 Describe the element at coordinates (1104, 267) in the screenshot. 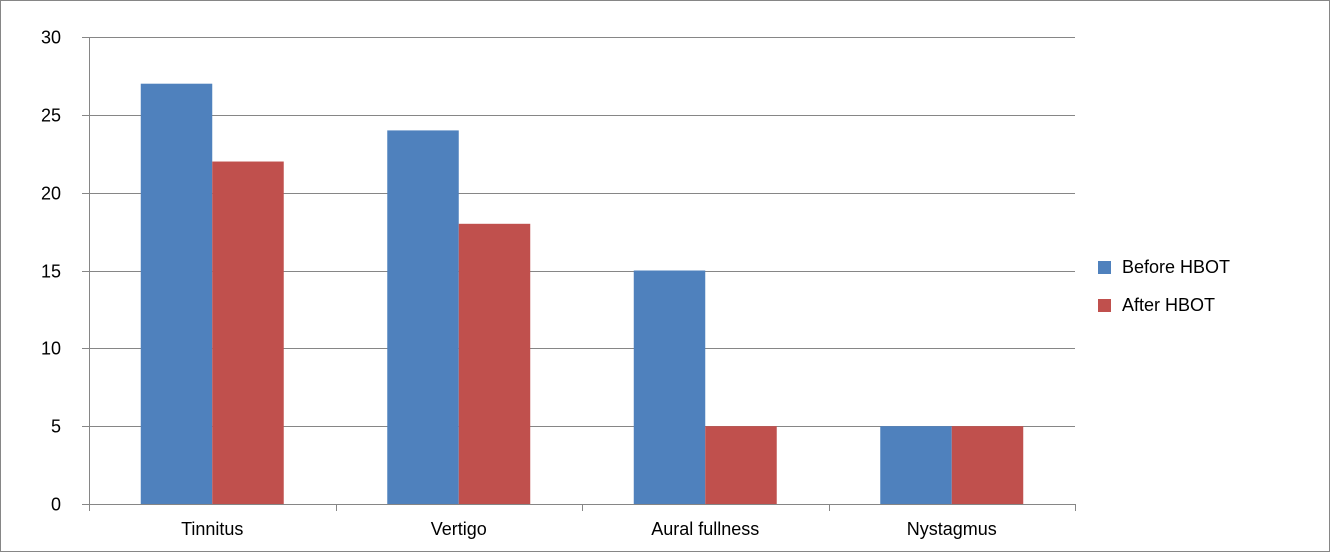

I see `legend-swatch-before` at that location.